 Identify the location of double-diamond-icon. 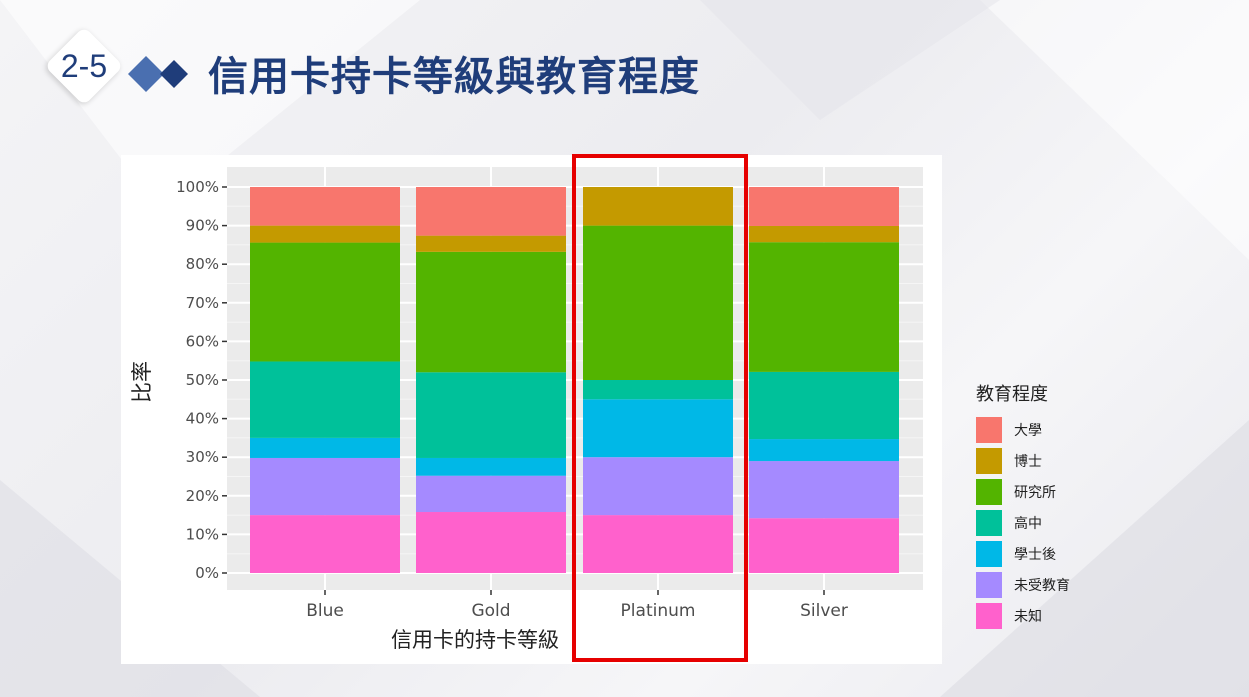
(158, 74).